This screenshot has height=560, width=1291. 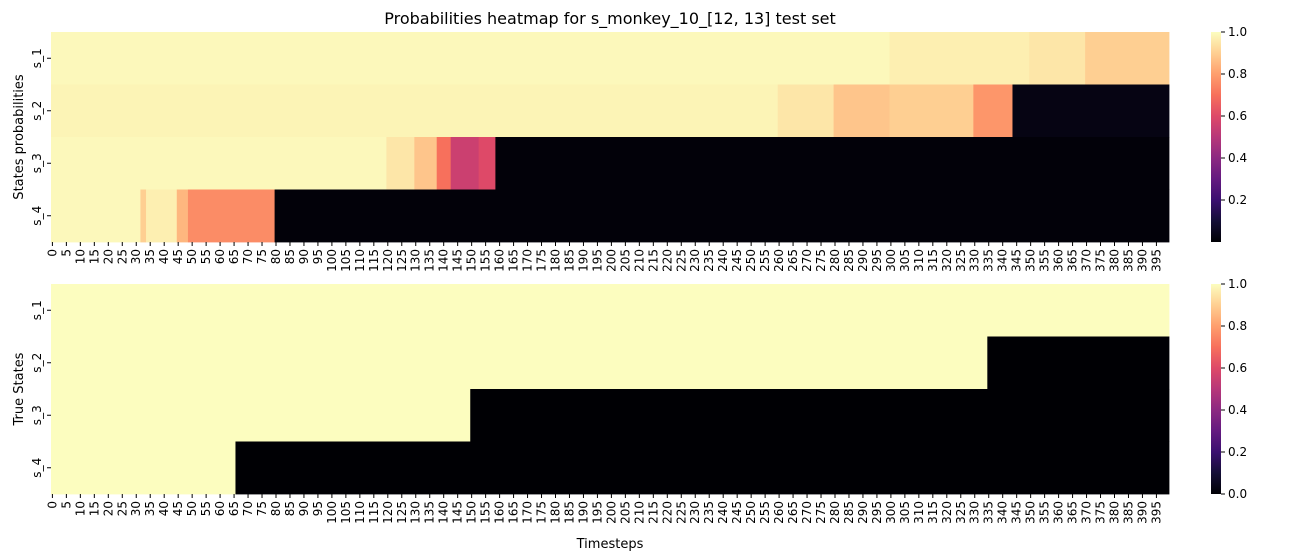 What do you see at coordinates (1031, 260) in the screenshot?
I see `x-tick-label: 350` at bounding box center [1031, 260].